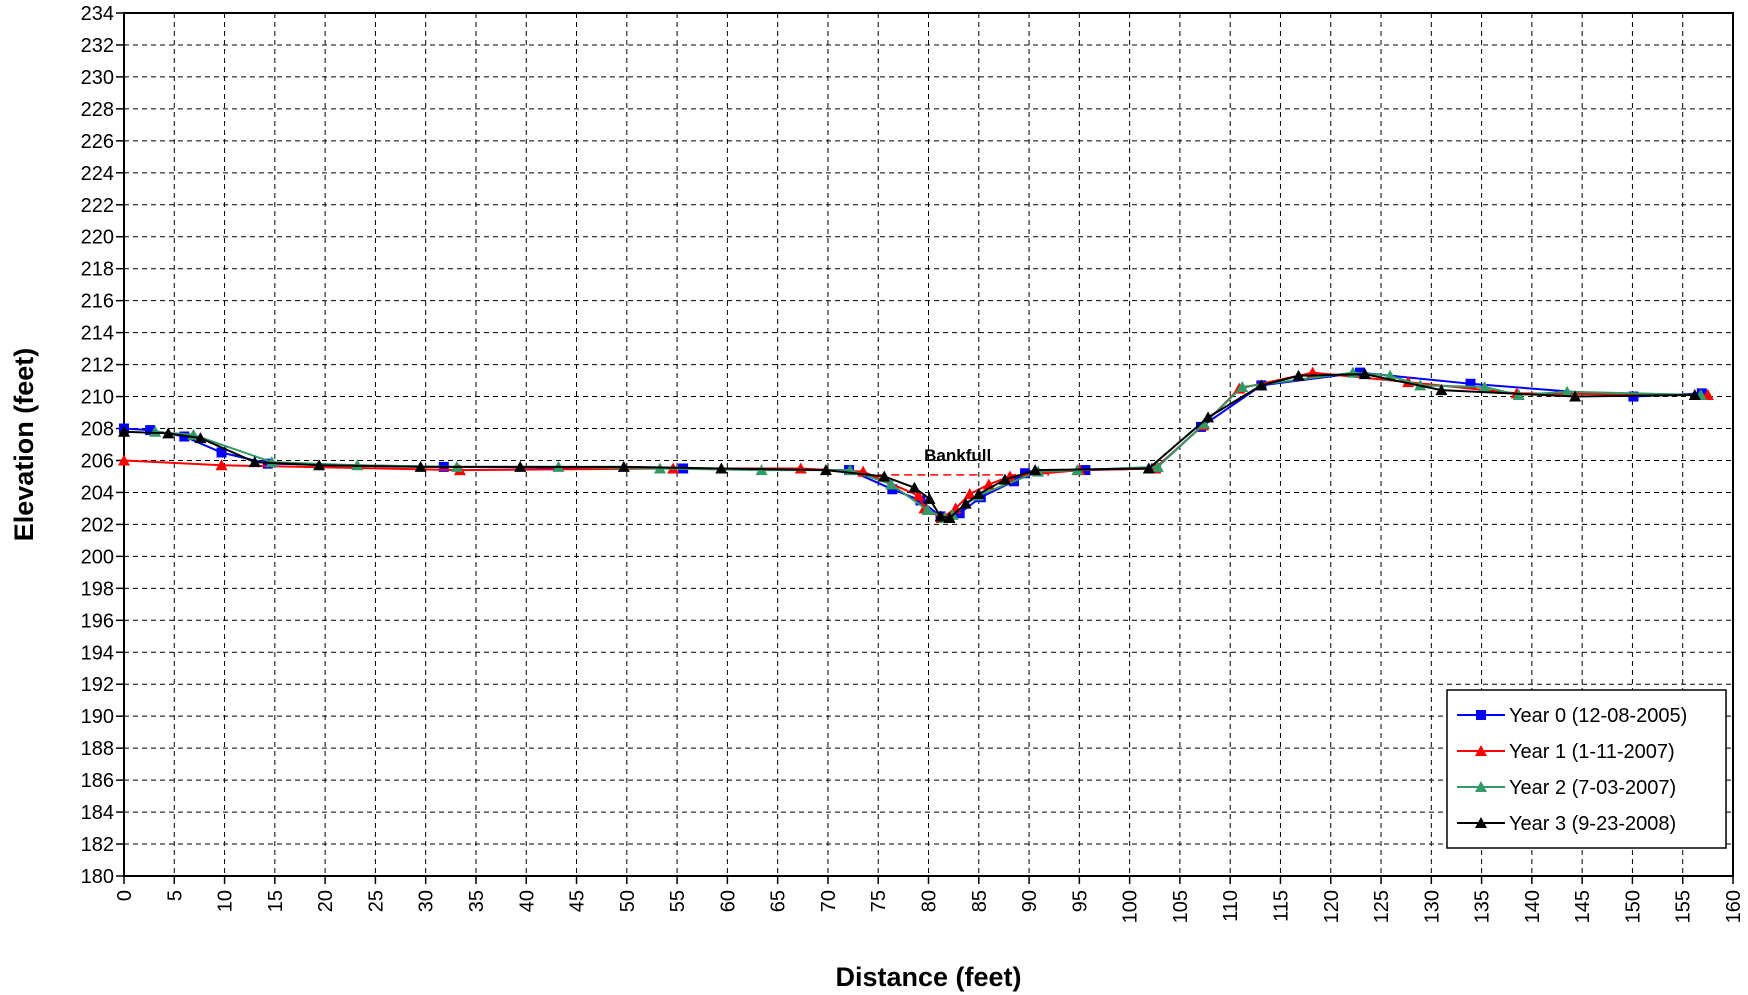 This screenshot has width=1748, height=995. Describe the element at coordinates (226, 901) in the screenshot. I see `x-tick-label: 10` at that location.